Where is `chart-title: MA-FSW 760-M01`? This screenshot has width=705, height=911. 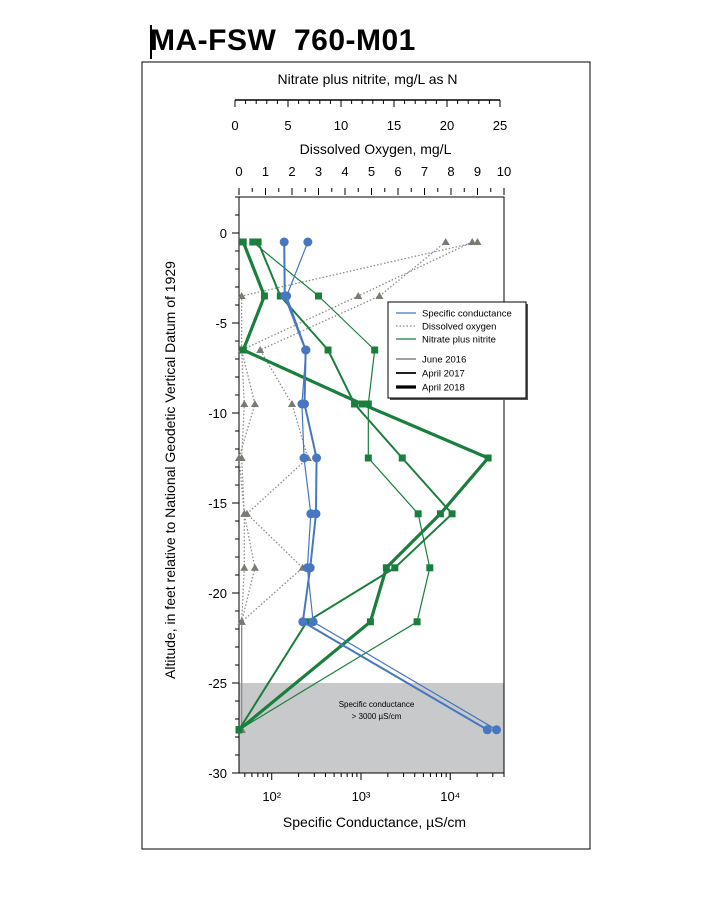
chart-title: MA-FSW 760-M01 is located at coordinates (283, 40).